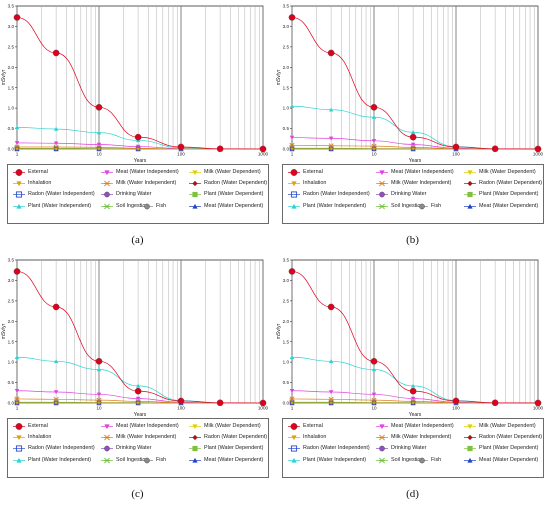 This screenshot has height=507, width=550. What do you see at coordinates (99, 154) in the screenshot?
I see `x-tick-label: 10` at bounding box center [99, 154].